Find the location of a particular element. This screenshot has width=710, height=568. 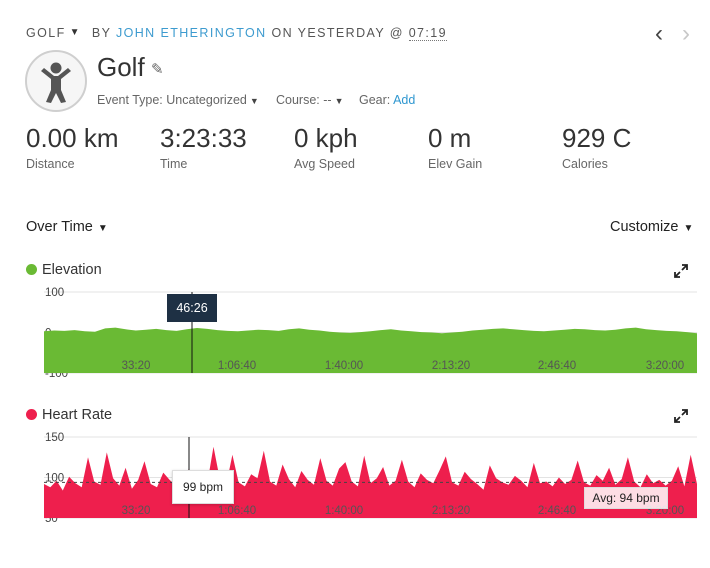

elevation-legend-dot is located at coordinates (31, 269).